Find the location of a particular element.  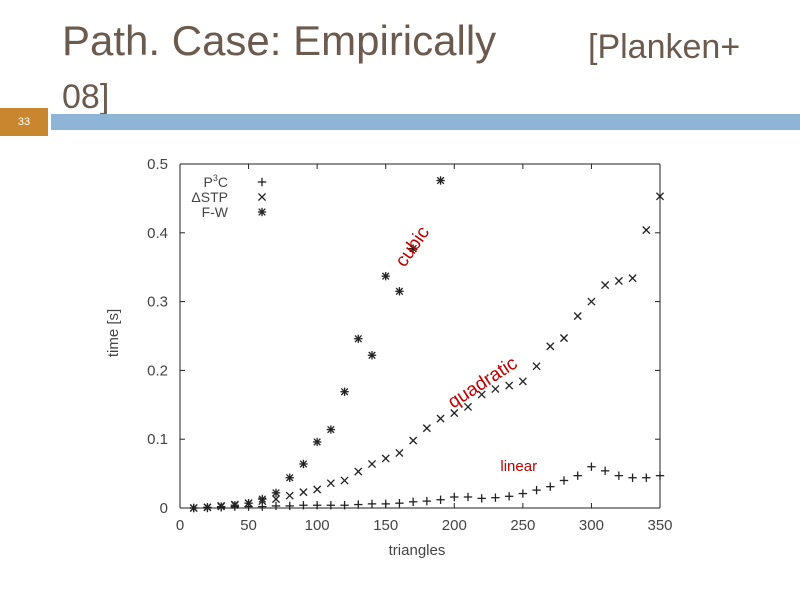

slide-number-badge: 33 is located at coordinates (24, 122).